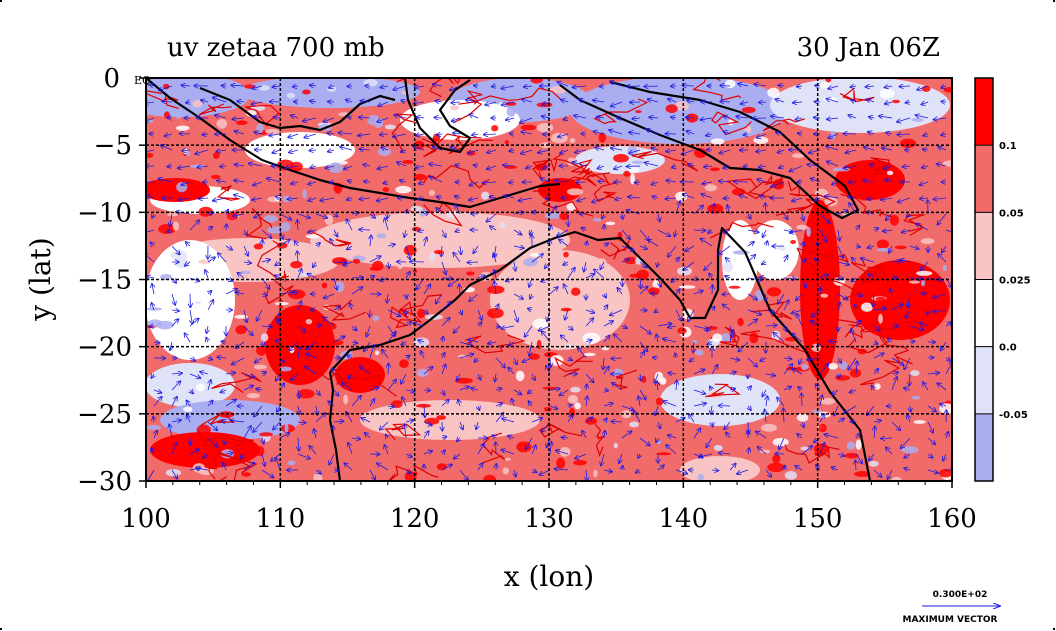  I want to click on y-axis: 0 EQ −5 −10 −15 −20 −25 −30, so click(114, 280).